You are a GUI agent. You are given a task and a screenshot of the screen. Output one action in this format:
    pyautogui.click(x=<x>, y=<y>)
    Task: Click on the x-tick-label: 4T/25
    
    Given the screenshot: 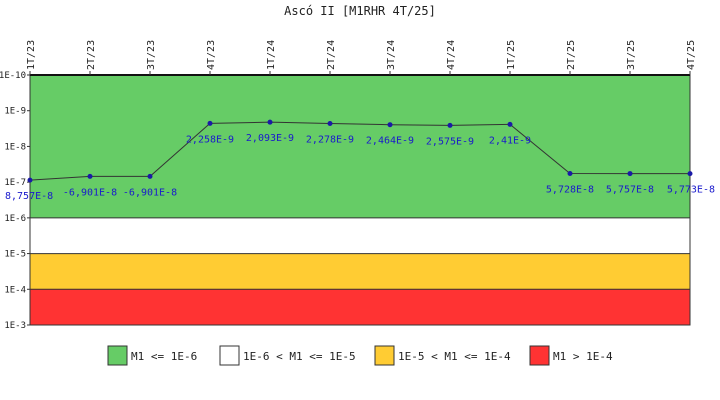 What is the action you would take?
    pyautogui.click(x=691, y=55)
    